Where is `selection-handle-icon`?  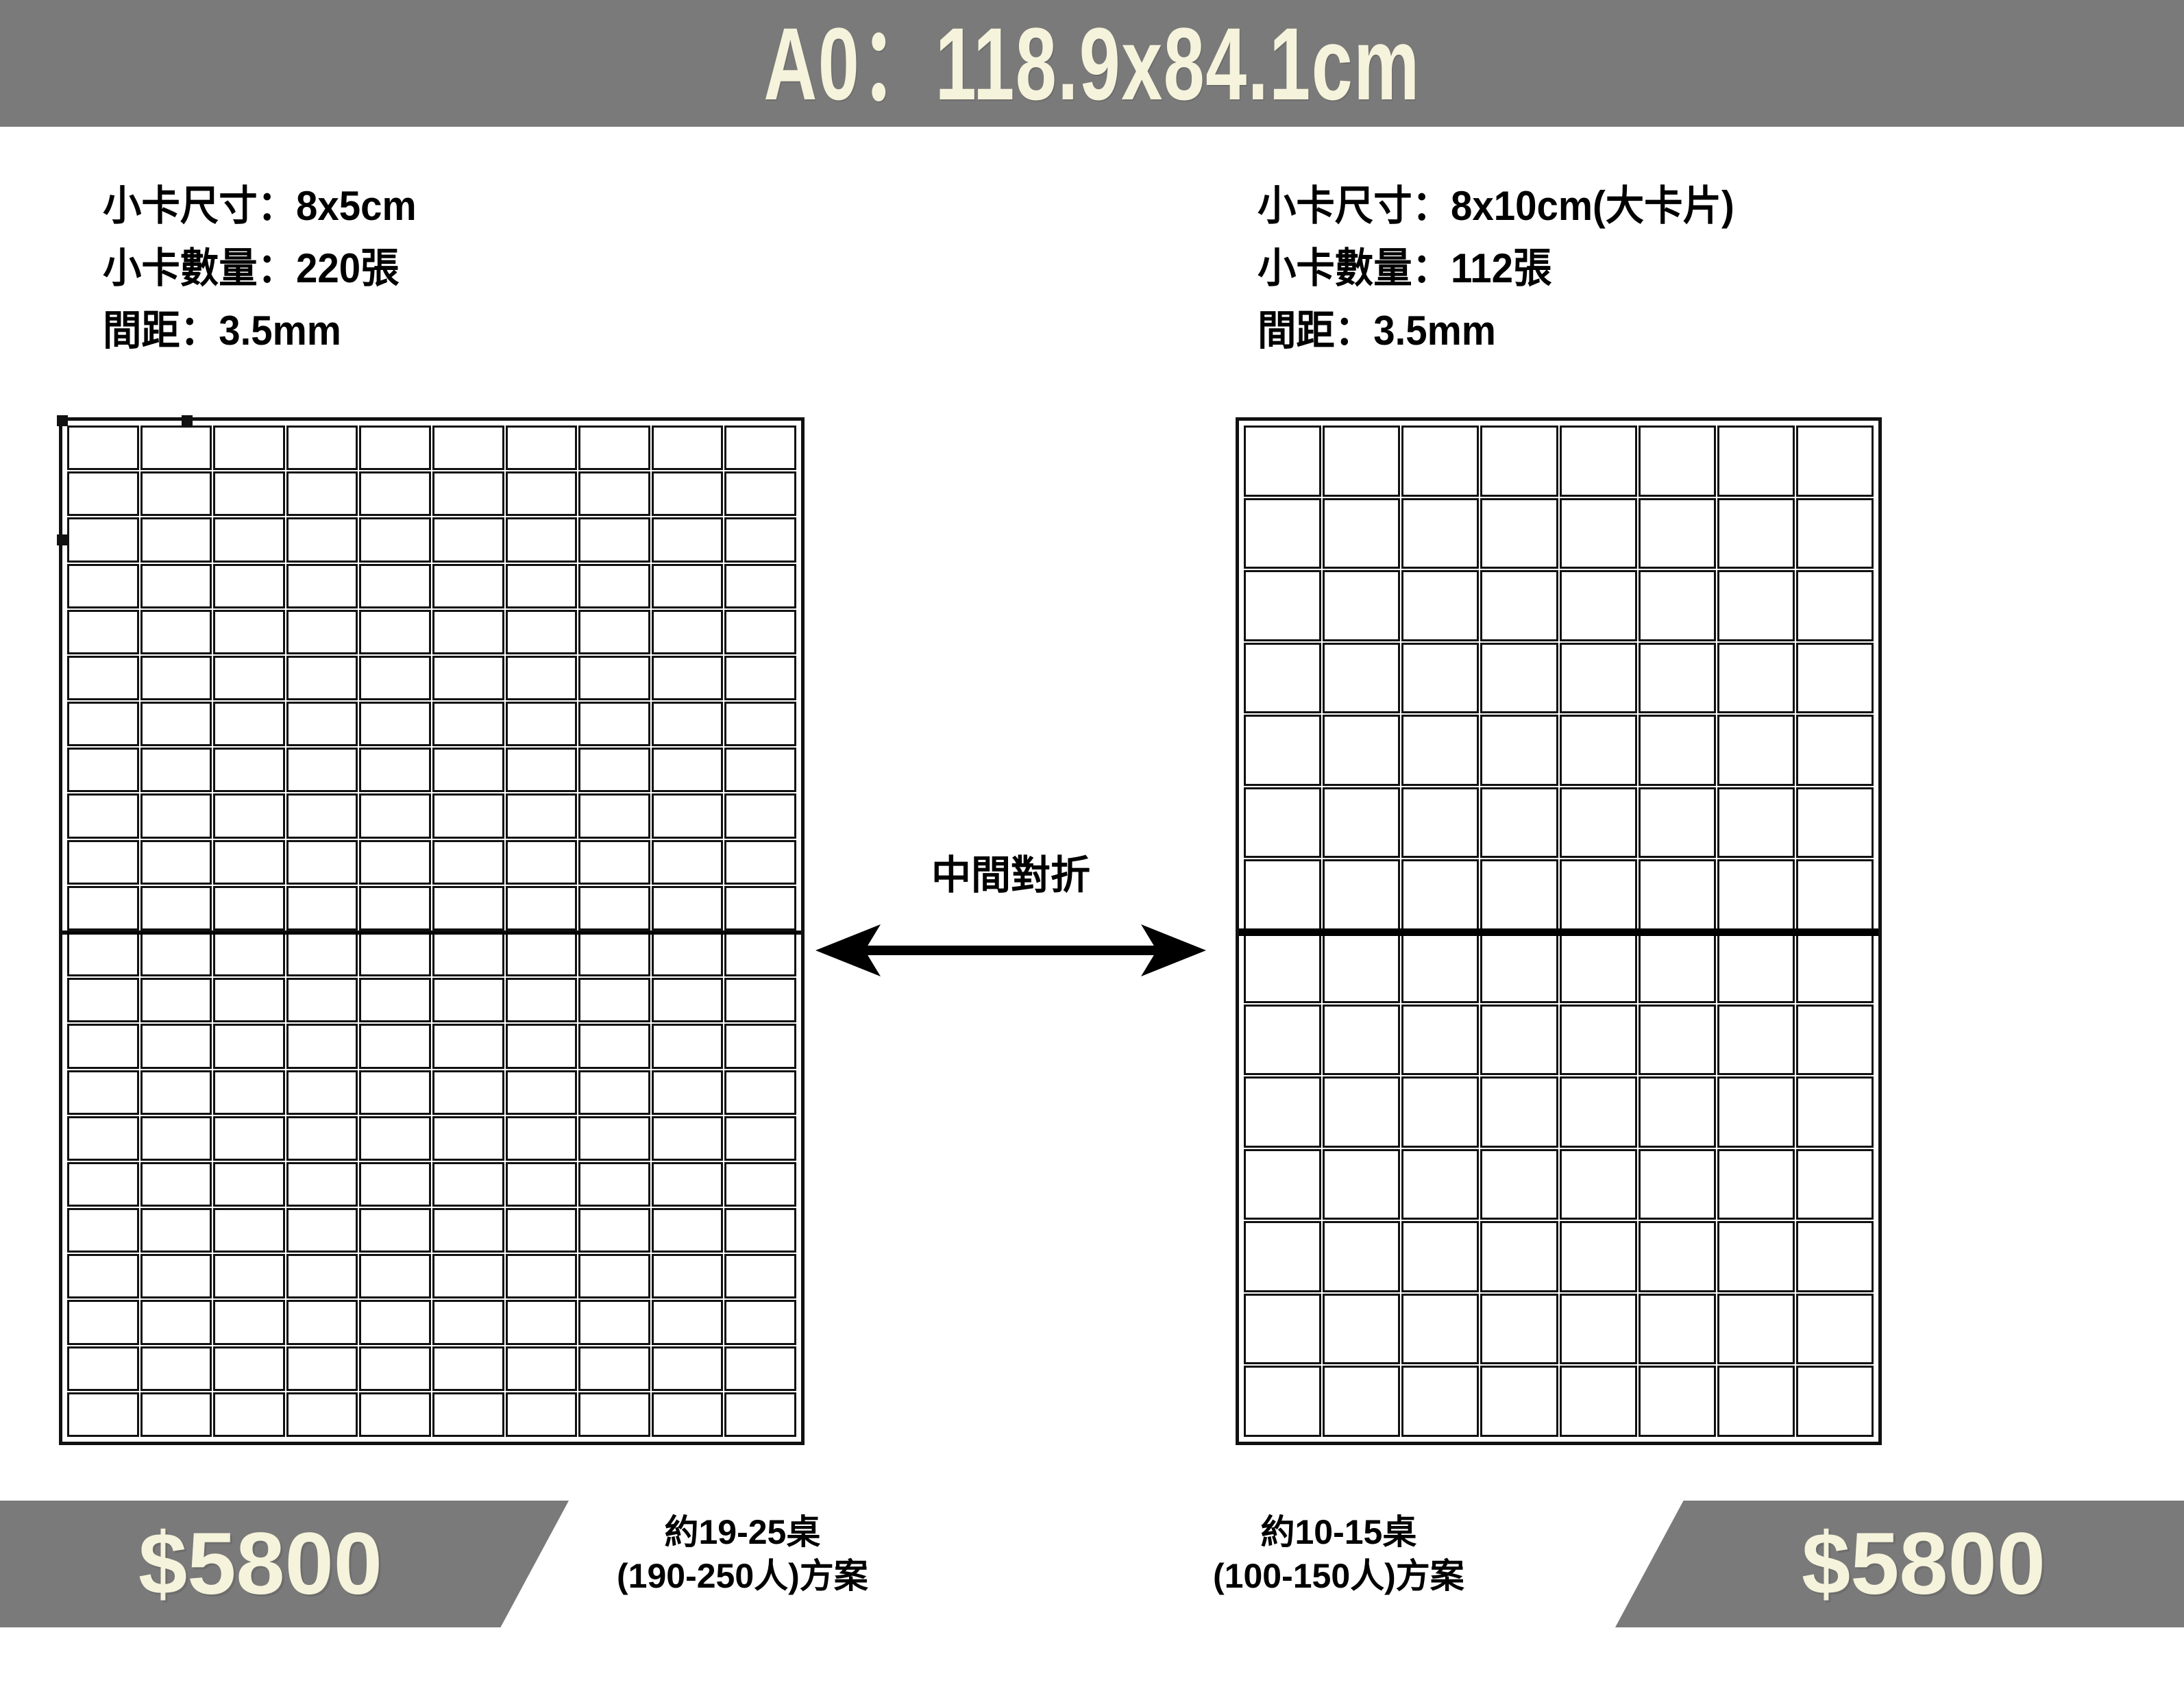
selection-handle-icon is located at coordinates (62, 420).